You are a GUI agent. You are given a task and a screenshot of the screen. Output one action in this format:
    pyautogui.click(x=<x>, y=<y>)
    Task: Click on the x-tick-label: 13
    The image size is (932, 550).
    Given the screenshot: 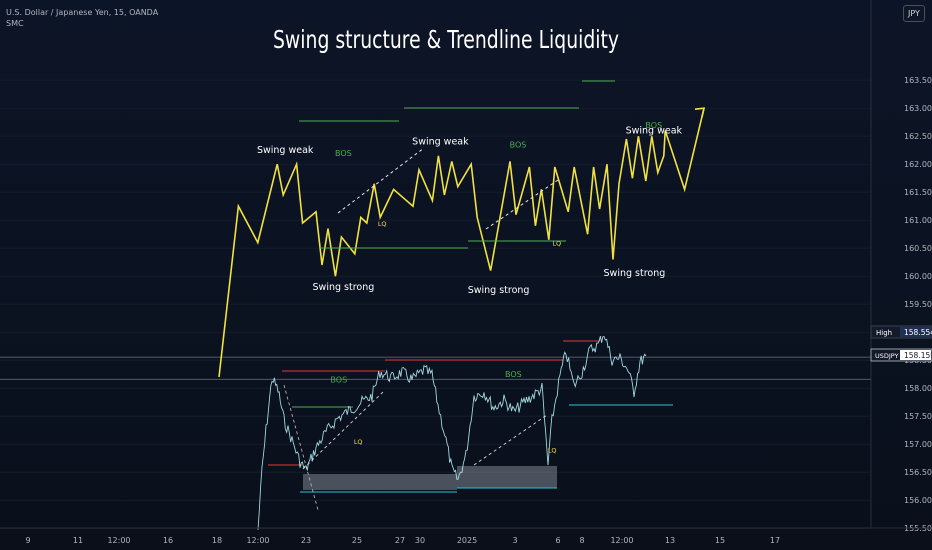 What is the action you would take?
    pyautogui.click(x=670, y=540)
    